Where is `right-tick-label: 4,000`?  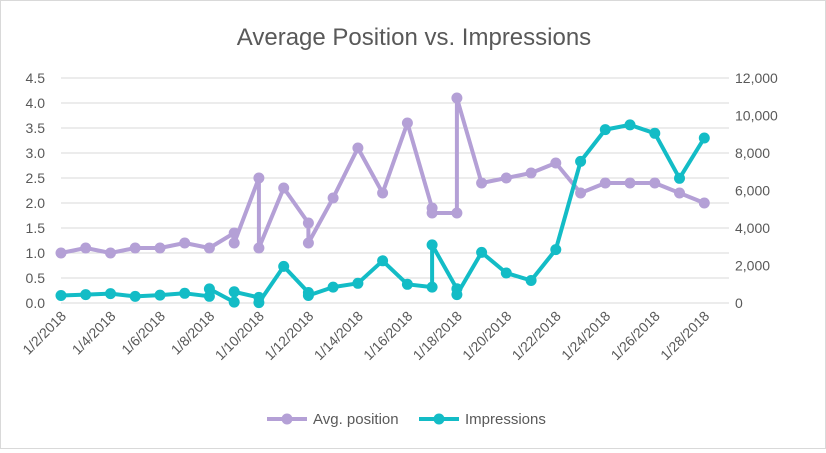
right-tick-label: 4,000 is located at coordinates (752, 228).